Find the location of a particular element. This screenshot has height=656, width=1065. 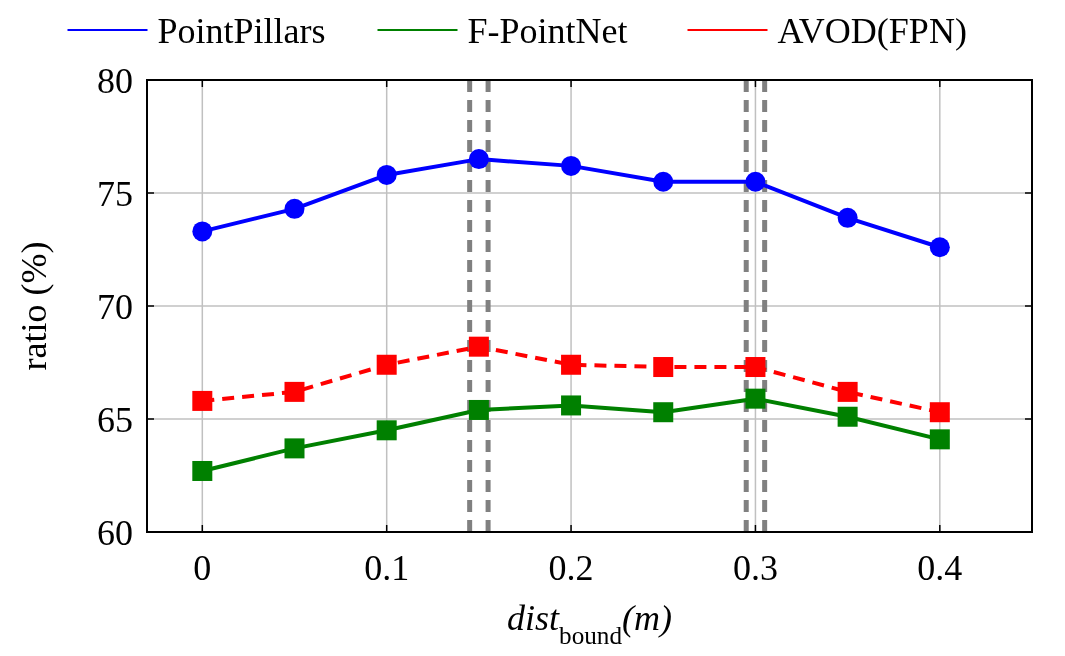

x-tick-label: 0 is located at coordinates (202, 568).